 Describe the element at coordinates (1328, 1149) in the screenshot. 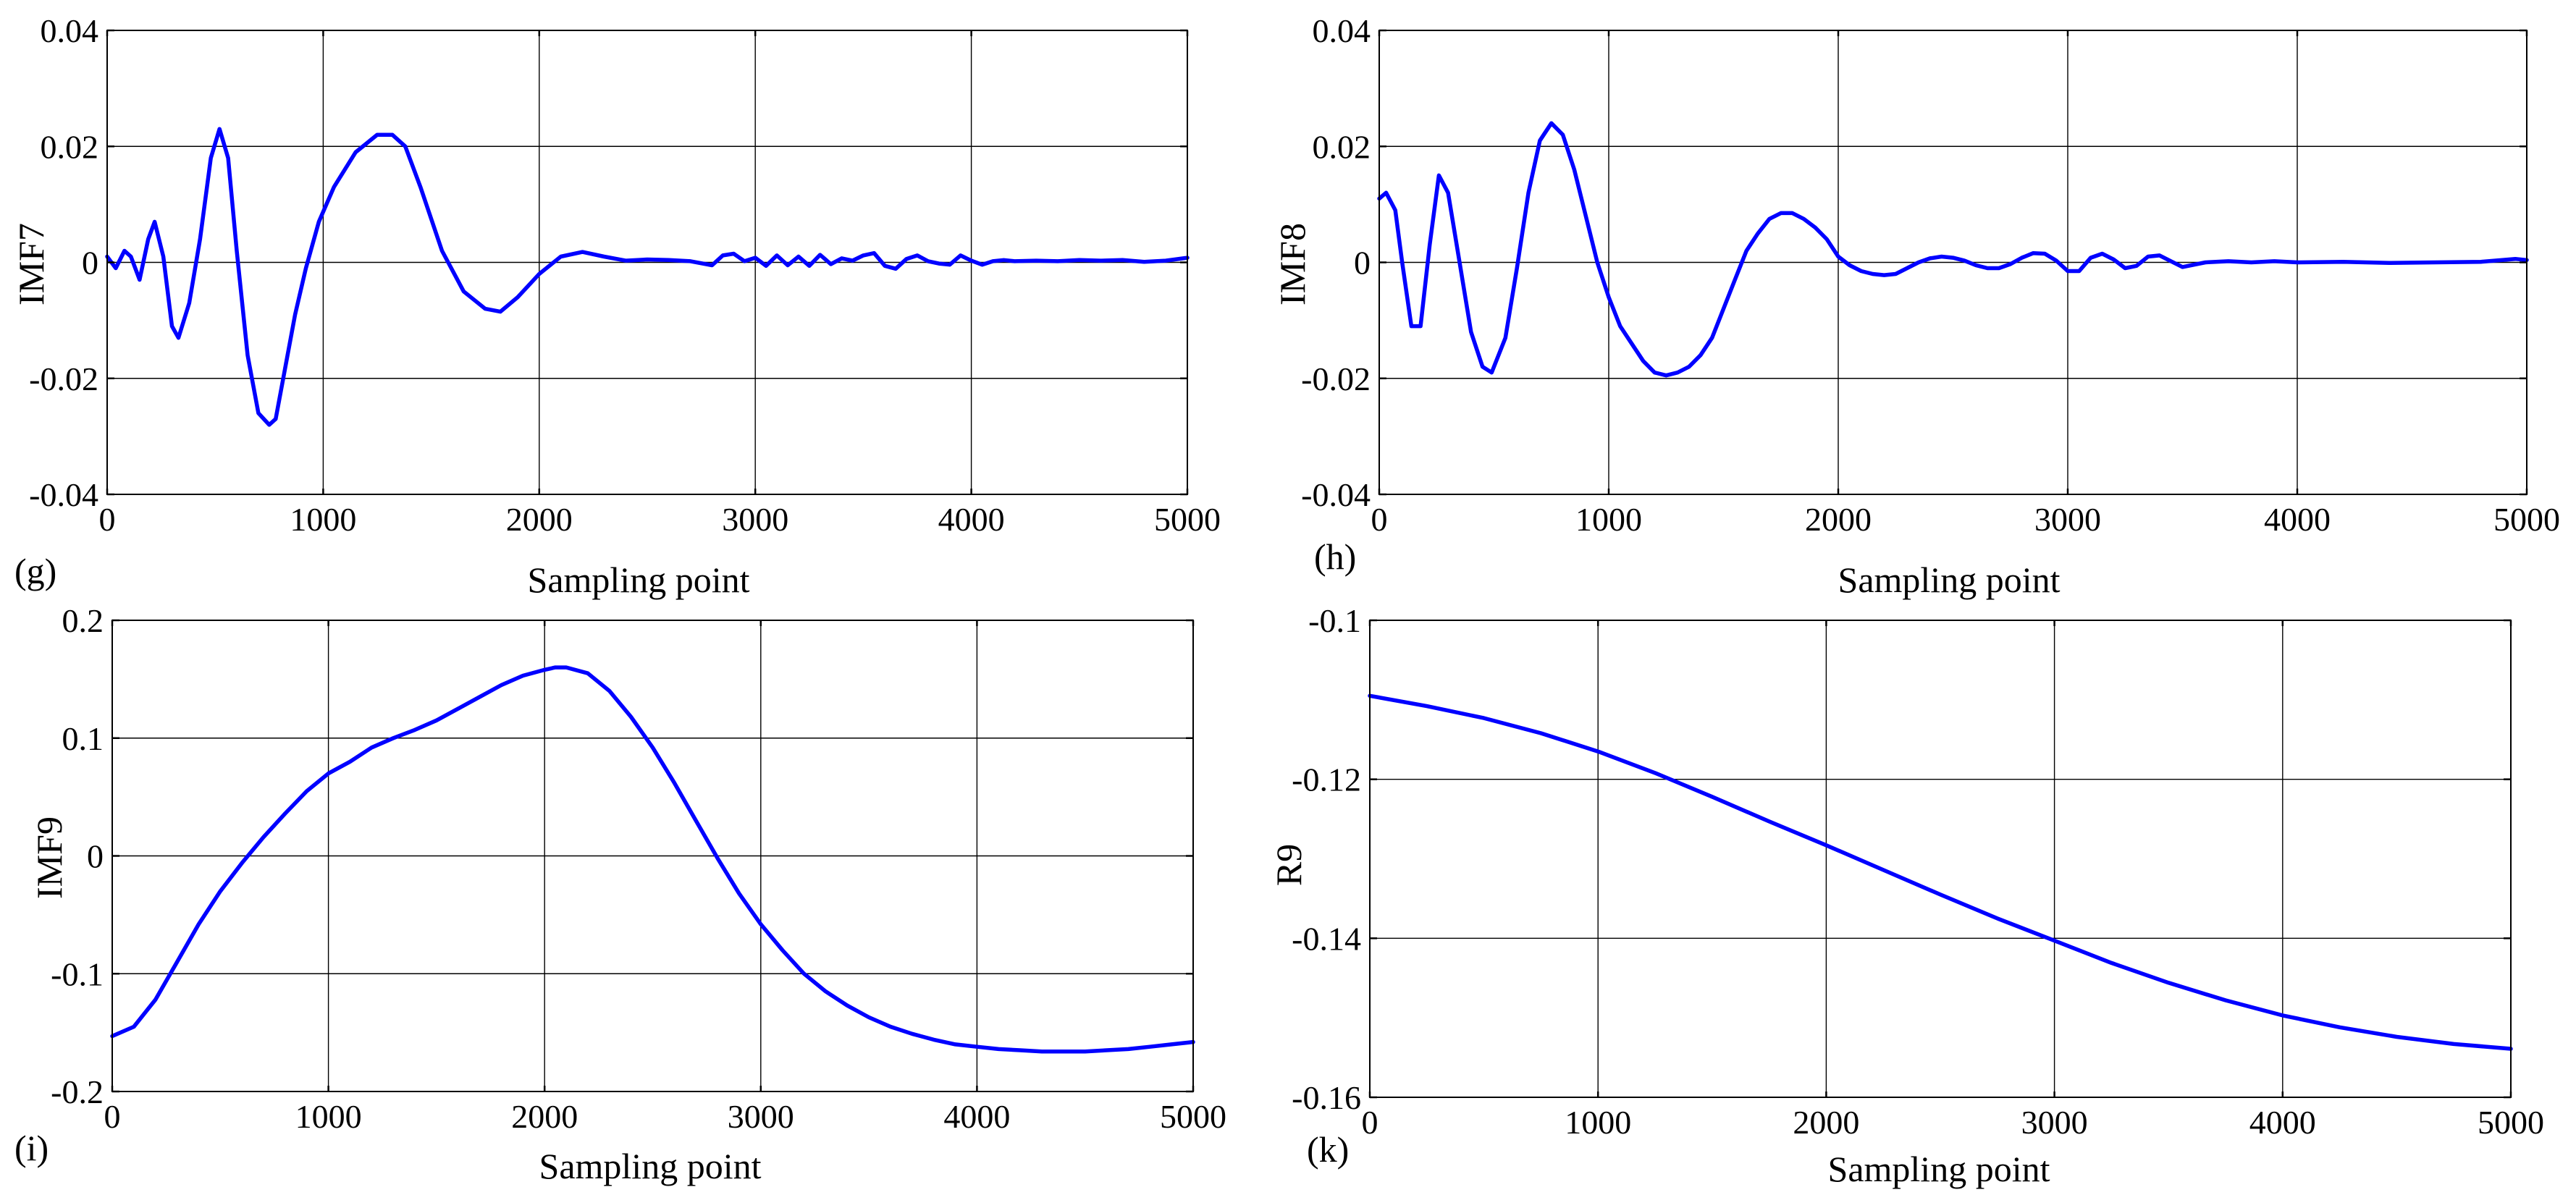

I see `panel-letter: (k)` at that location.